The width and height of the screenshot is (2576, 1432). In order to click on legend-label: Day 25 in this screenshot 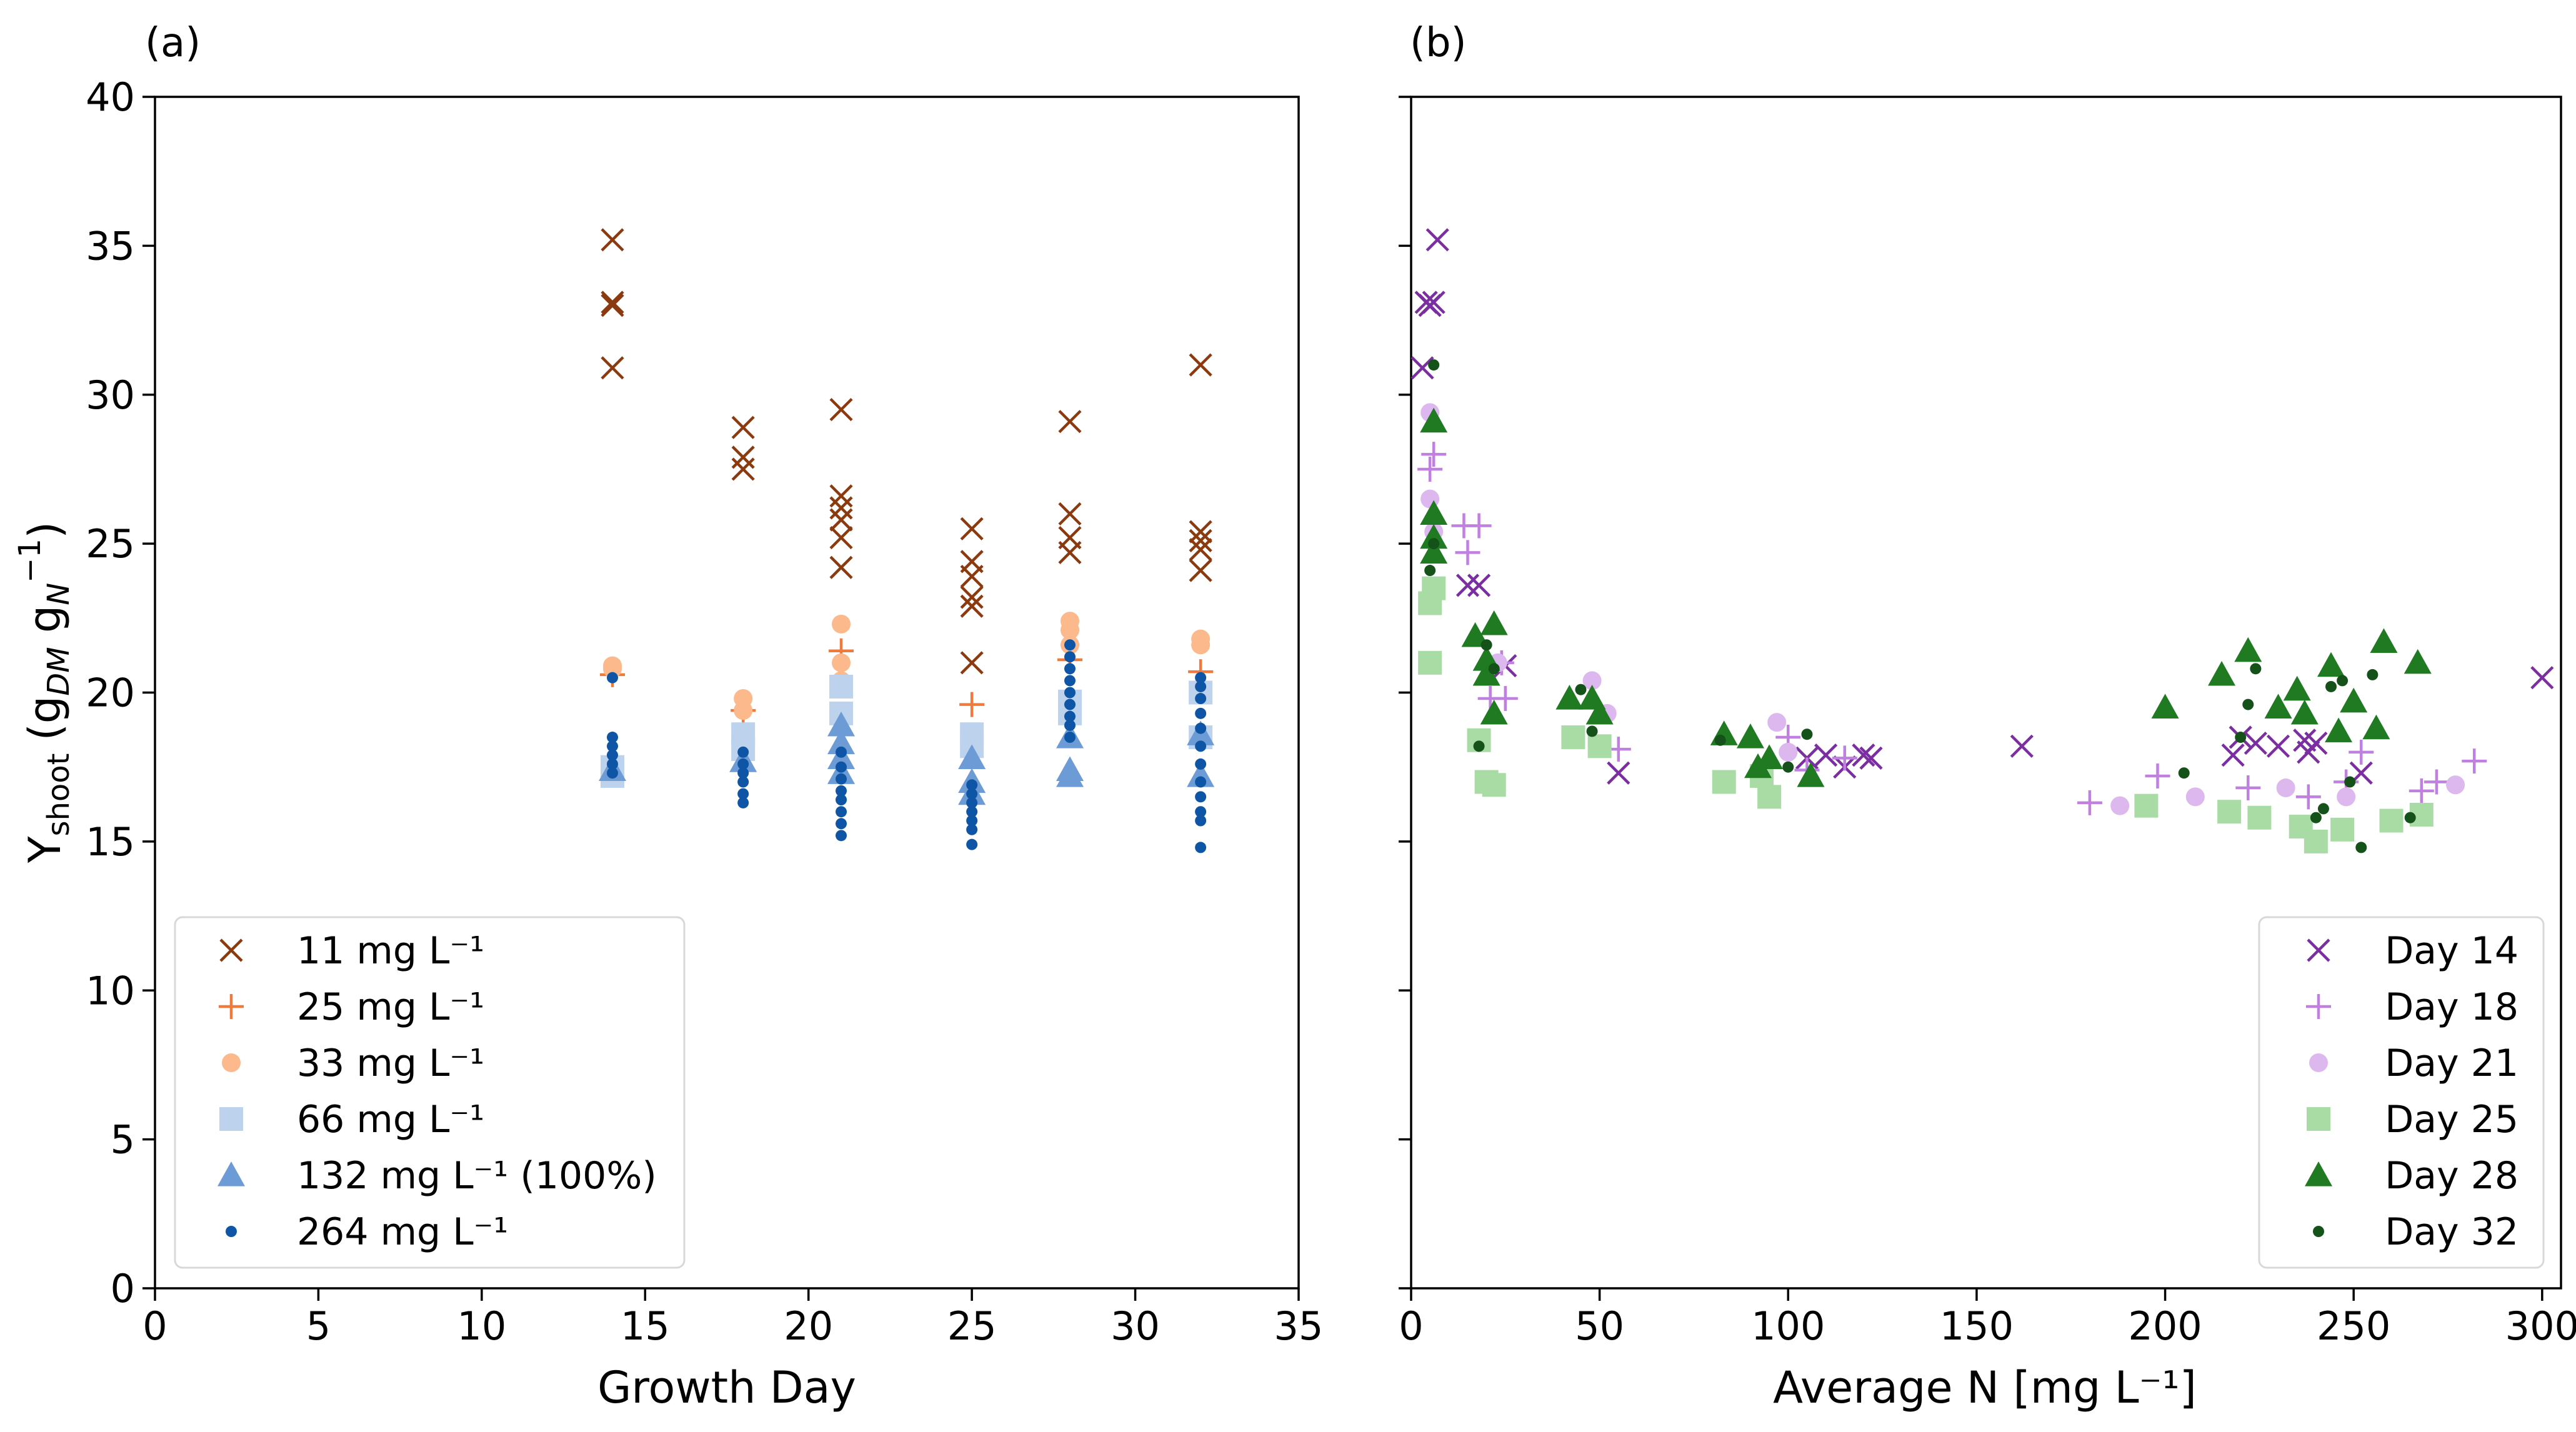, I will do `click(2452, 1119)`.